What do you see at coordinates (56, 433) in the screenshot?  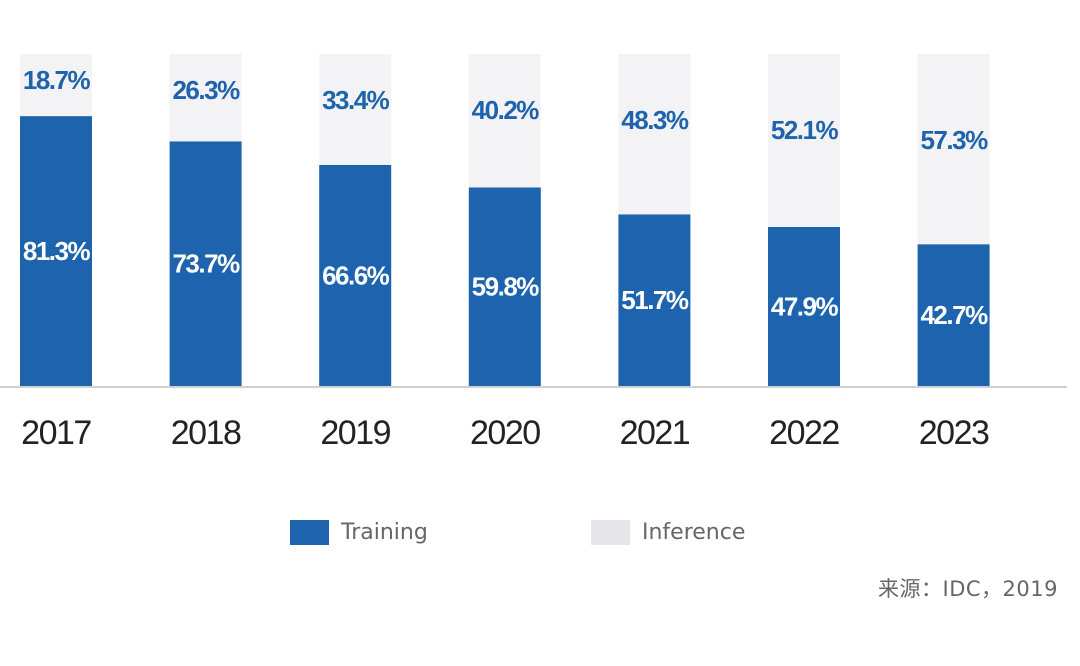 I see `x-tick-label-2017: 2017` at bounding box center [56, 433].